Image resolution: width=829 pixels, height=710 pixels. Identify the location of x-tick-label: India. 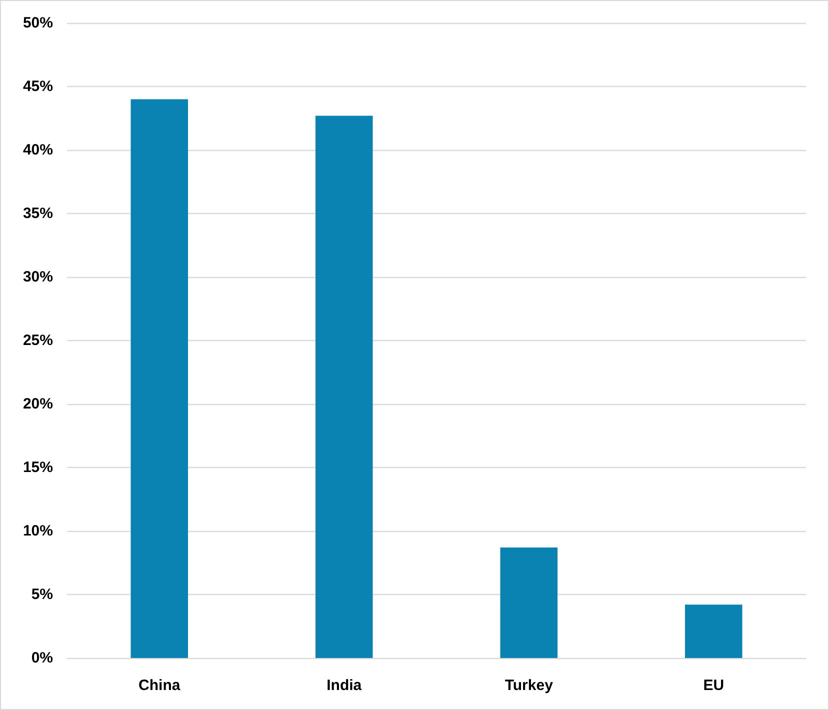
(344, 685).